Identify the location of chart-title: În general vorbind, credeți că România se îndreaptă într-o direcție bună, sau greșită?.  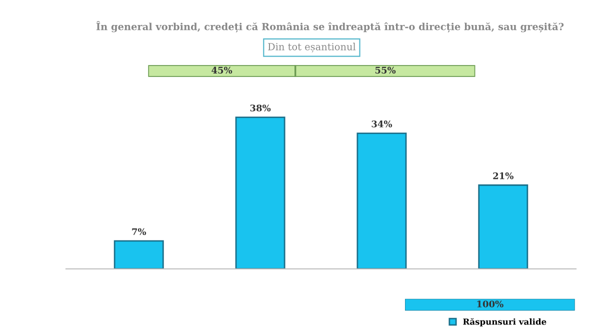
(330, 26).